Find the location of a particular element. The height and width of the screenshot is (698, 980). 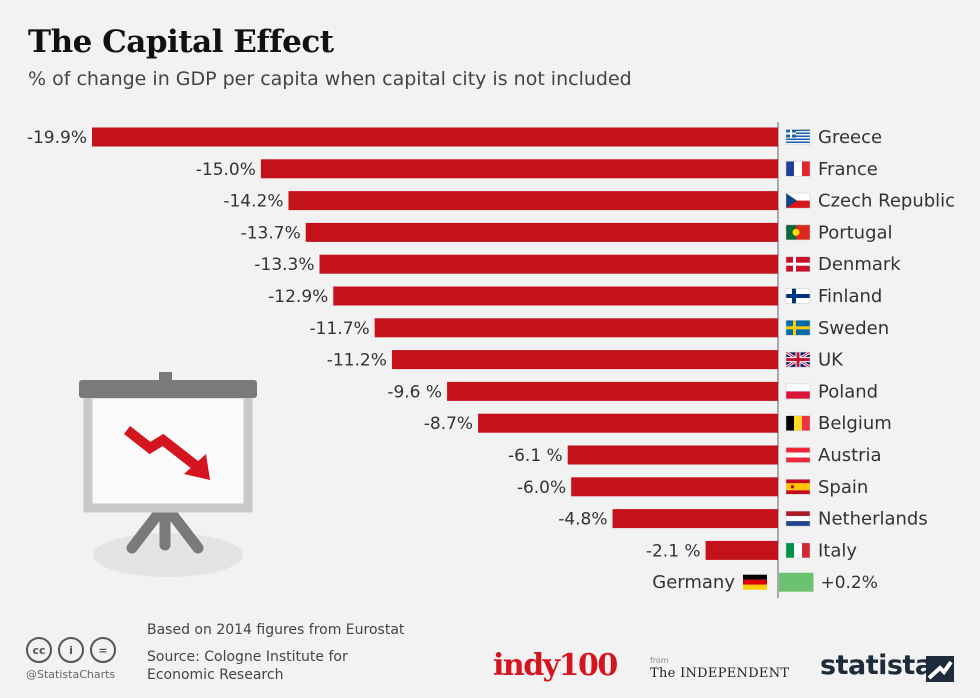

statista-handle: @StatistaCharts is located at coordinates (71, 674).